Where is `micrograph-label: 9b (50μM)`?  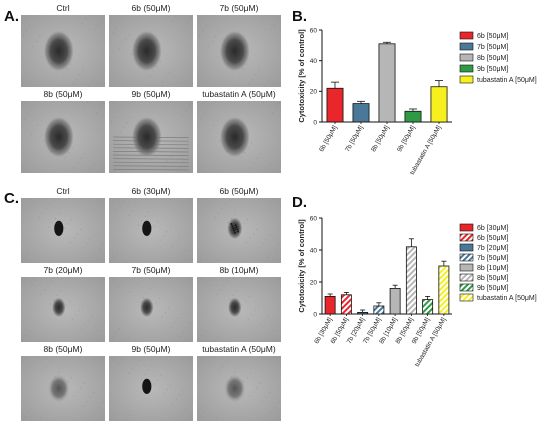 micrograph-label: 9b (50μM) is located at coordinates (151, 94).